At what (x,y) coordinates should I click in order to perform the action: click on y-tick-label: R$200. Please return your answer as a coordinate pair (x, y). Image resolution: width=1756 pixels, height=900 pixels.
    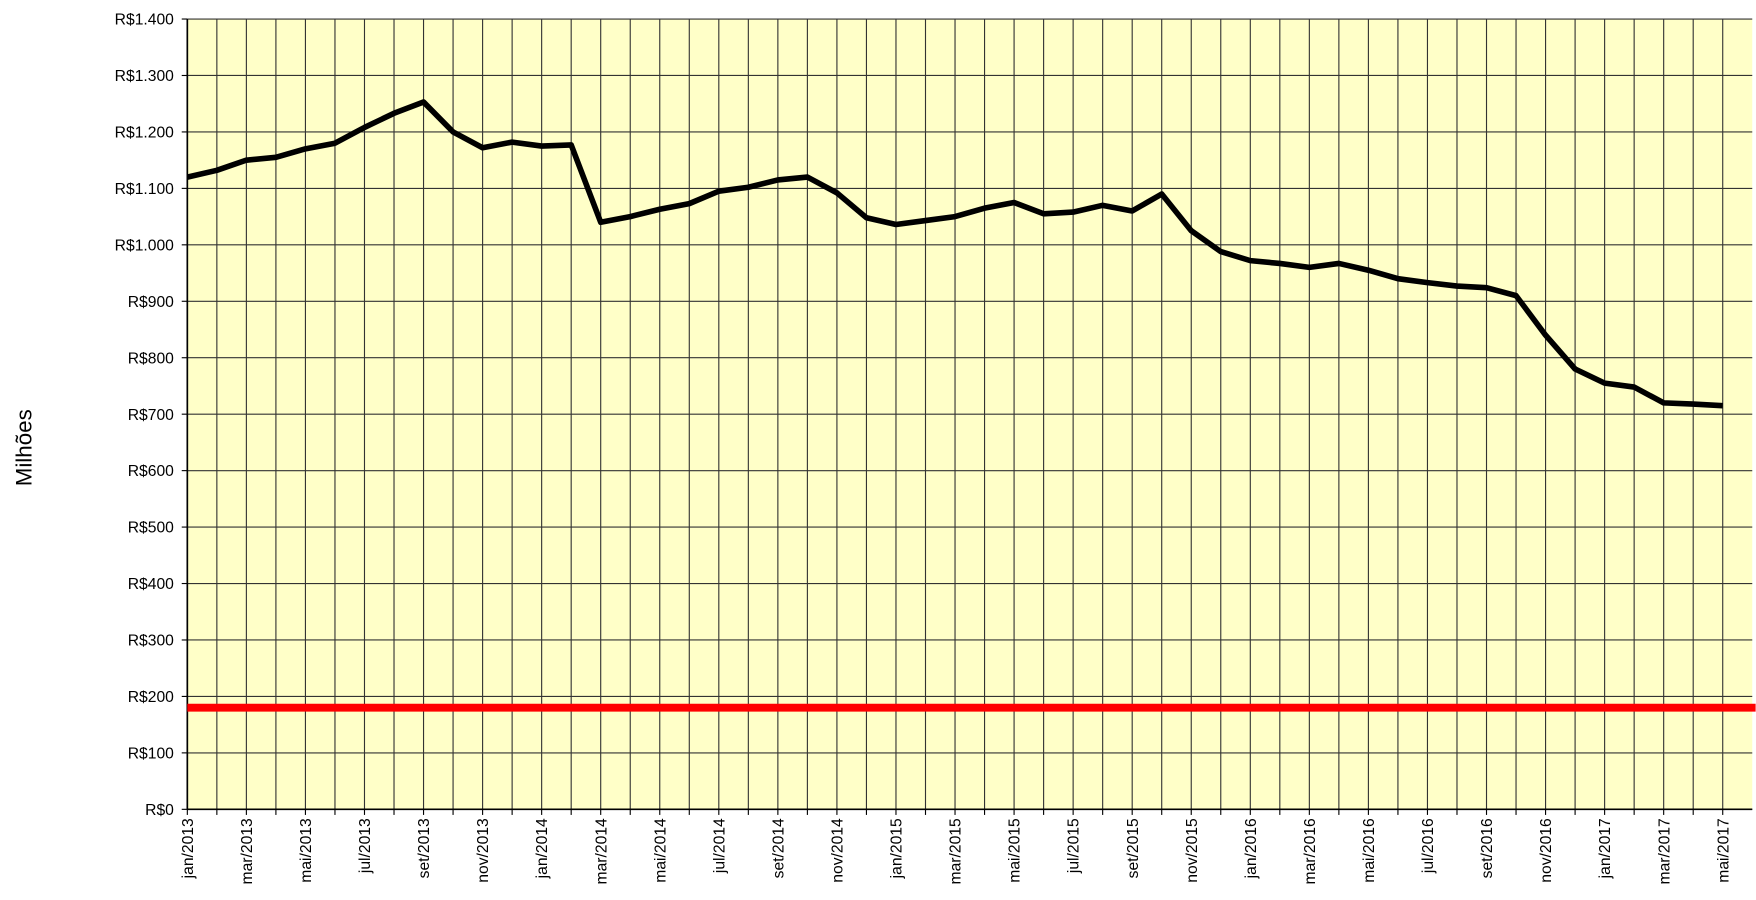
    Looking at the image, I should click on (151, 697).